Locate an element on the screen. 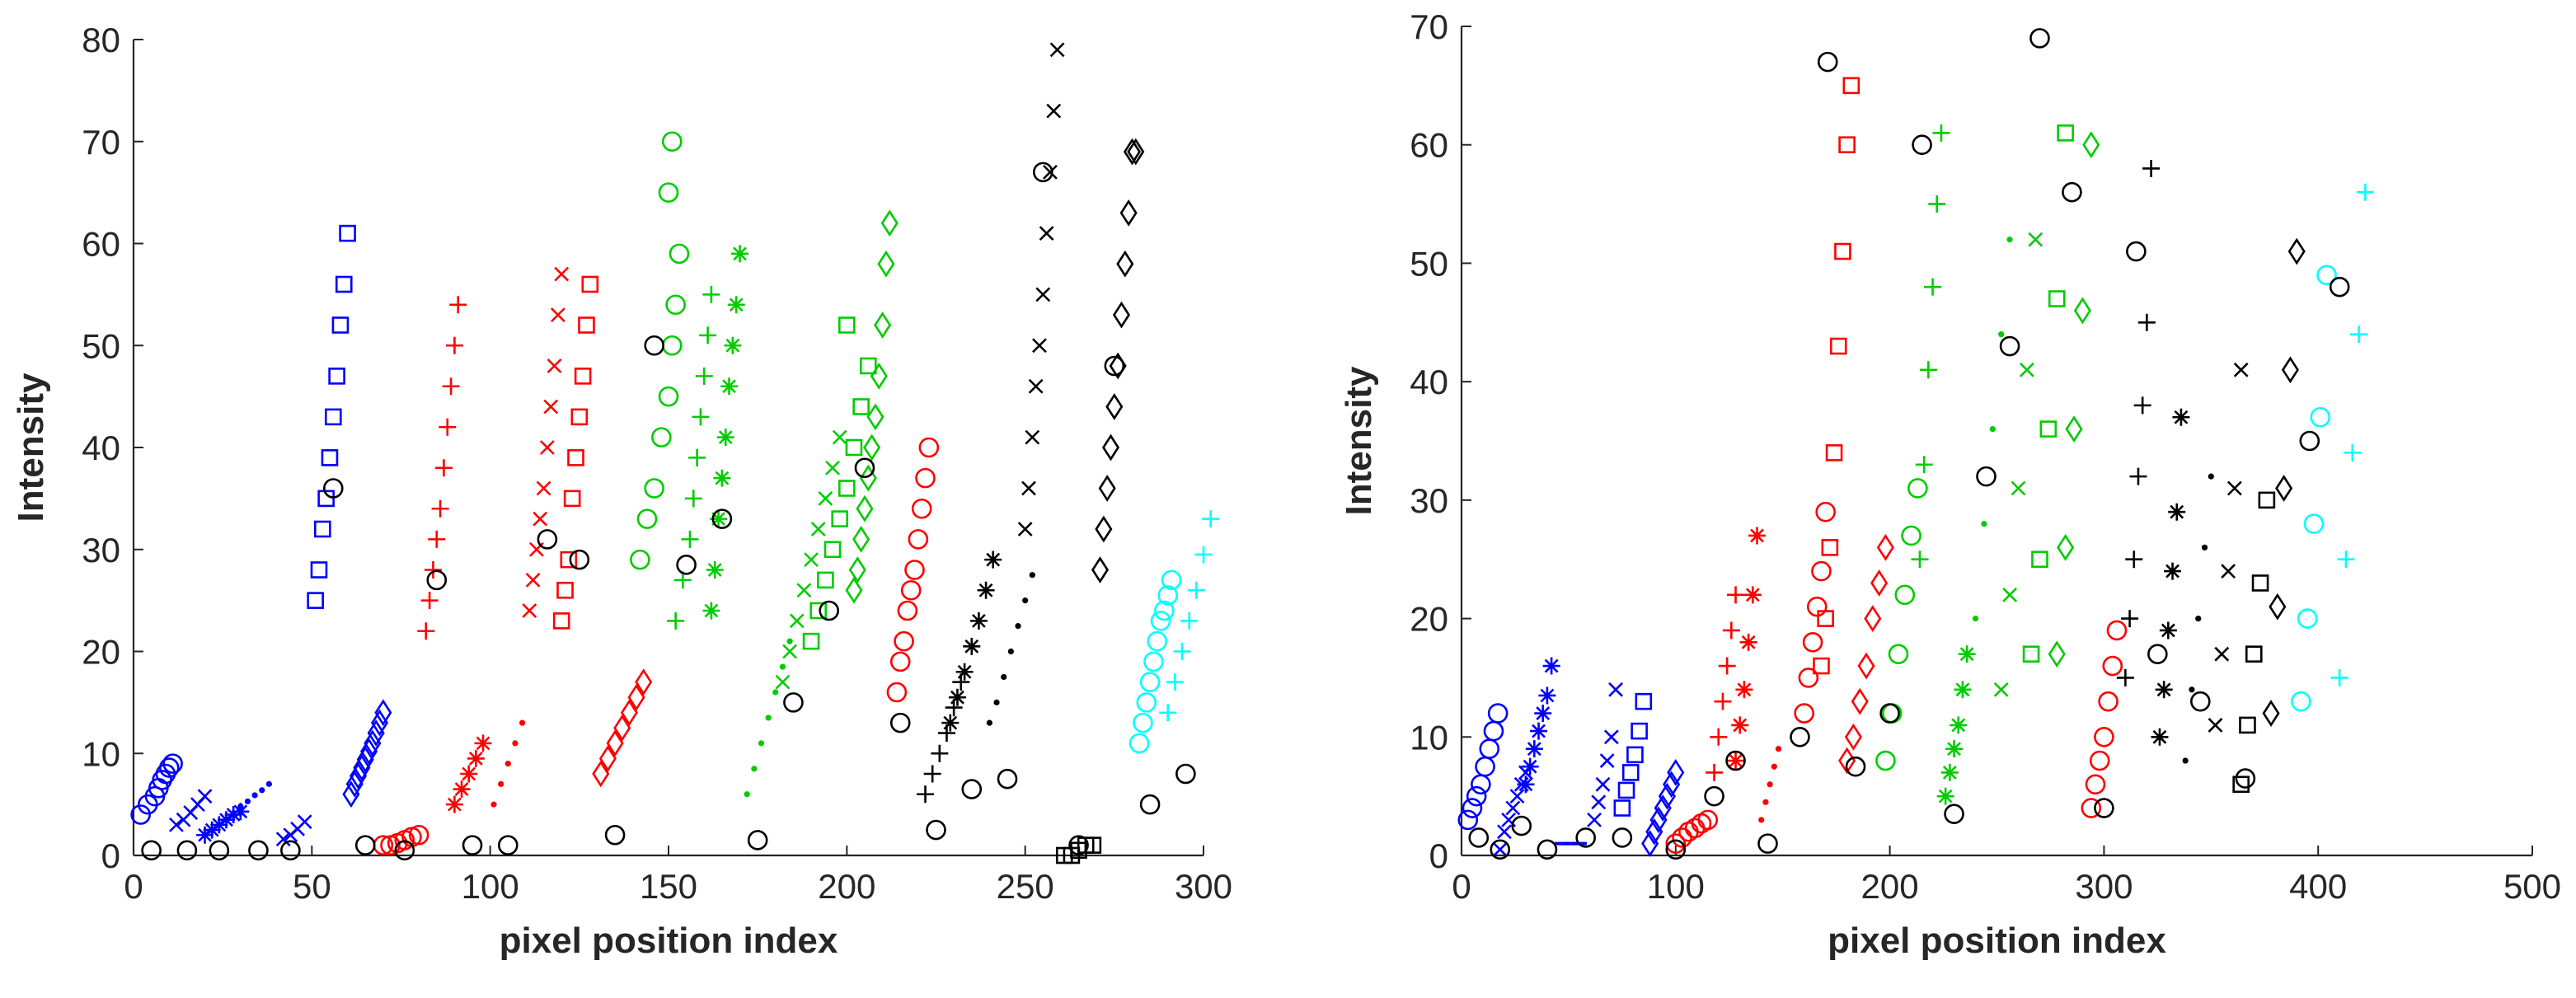 This screenshot has width=2576, height=998. series-blue-diamond is located at coordinates (1663, 808).